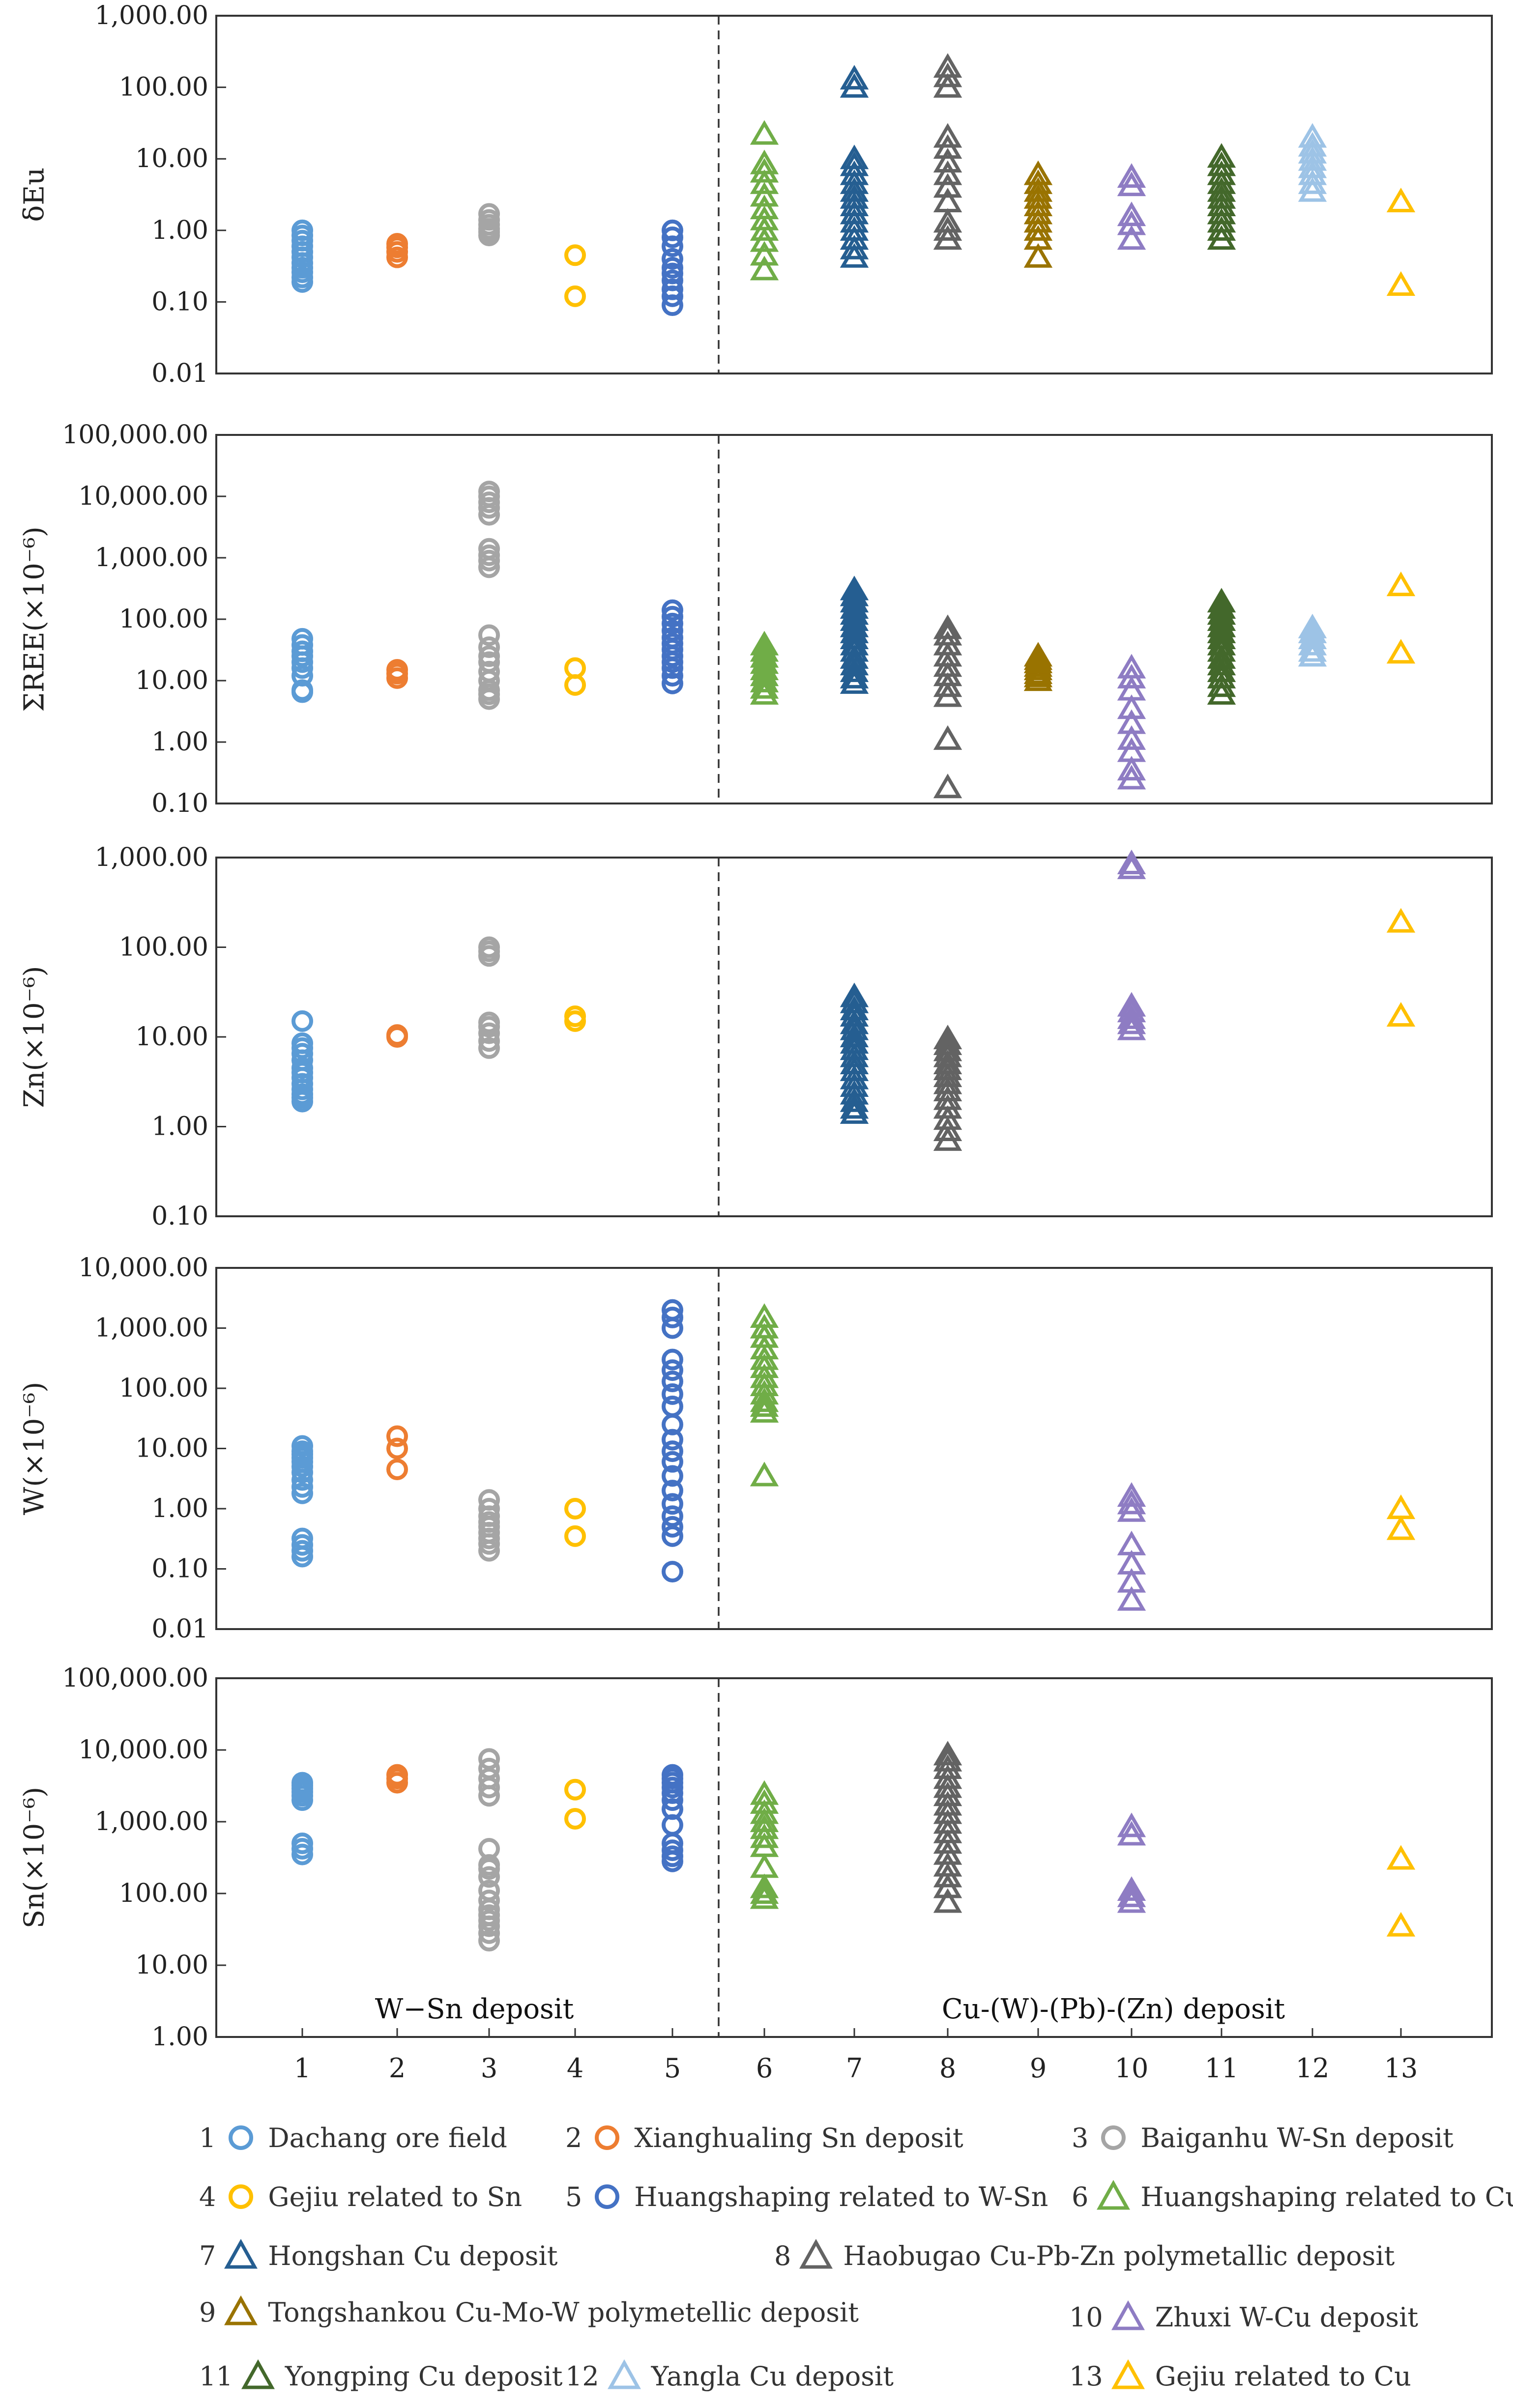 This screenshot has width=1513, height=2408. Describe the element at coordinates (1038, 2068) in the screenshot. I see `x-tick-label: 9` at that location.